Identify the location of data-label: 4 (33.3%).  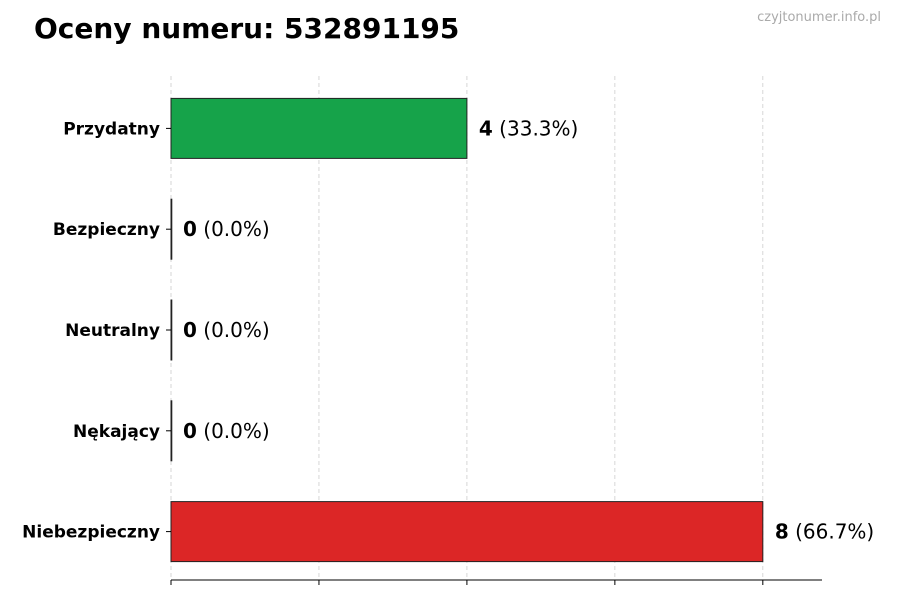
(528, 128).